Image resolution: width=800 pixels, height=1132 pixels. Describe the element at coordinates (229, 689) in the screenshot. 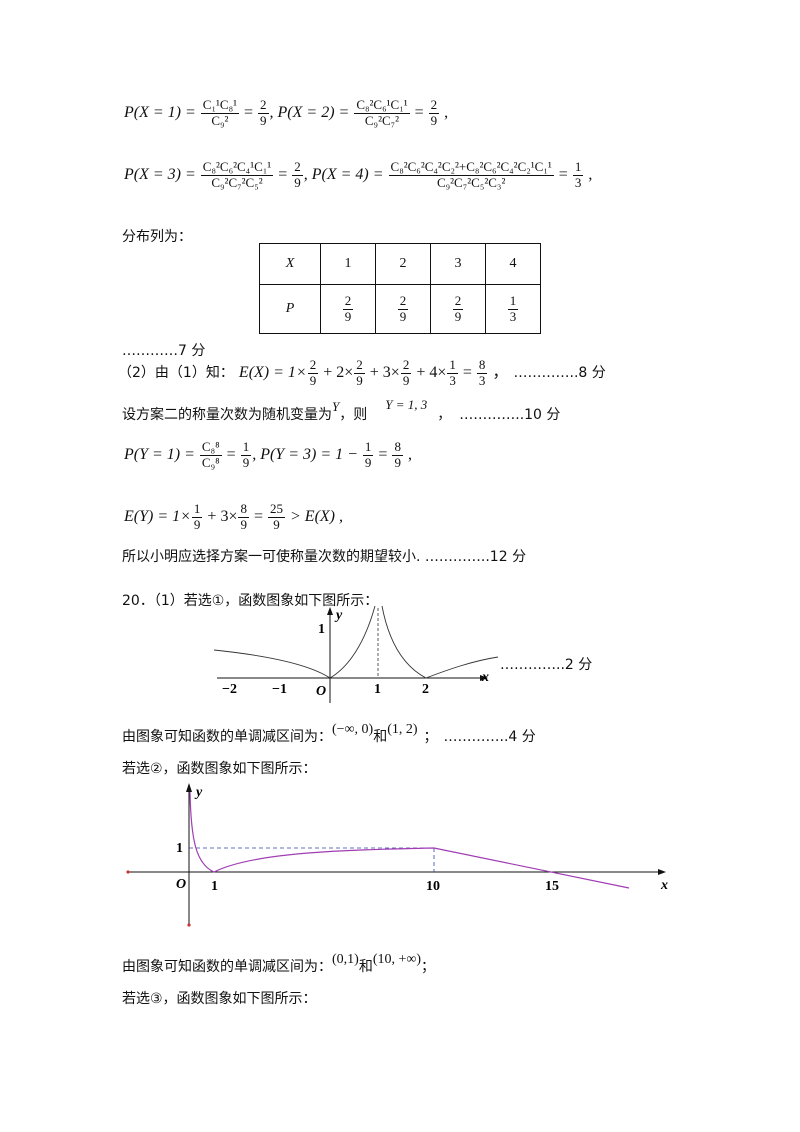

I see `tick-label: −2` at that location.